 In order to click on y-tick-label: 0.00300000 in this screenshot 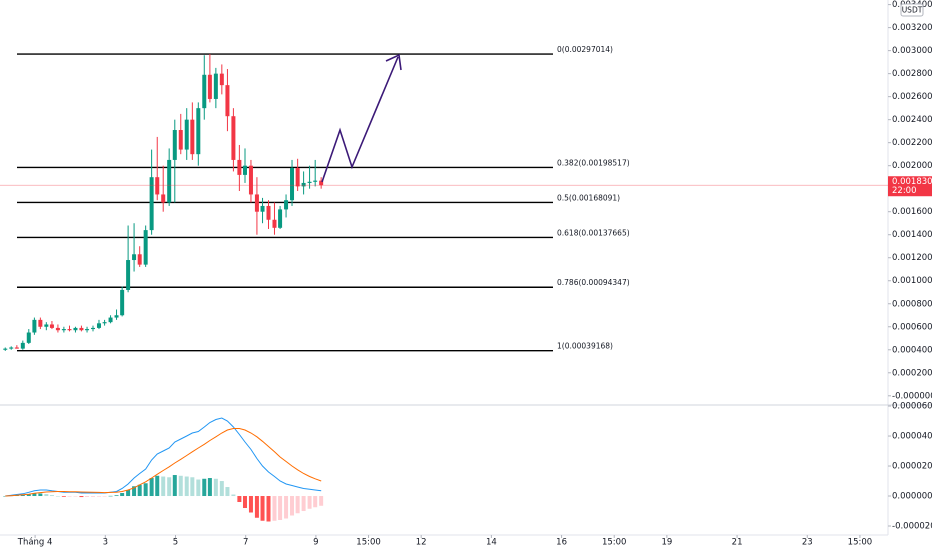, I will do `click(912, 51)`.